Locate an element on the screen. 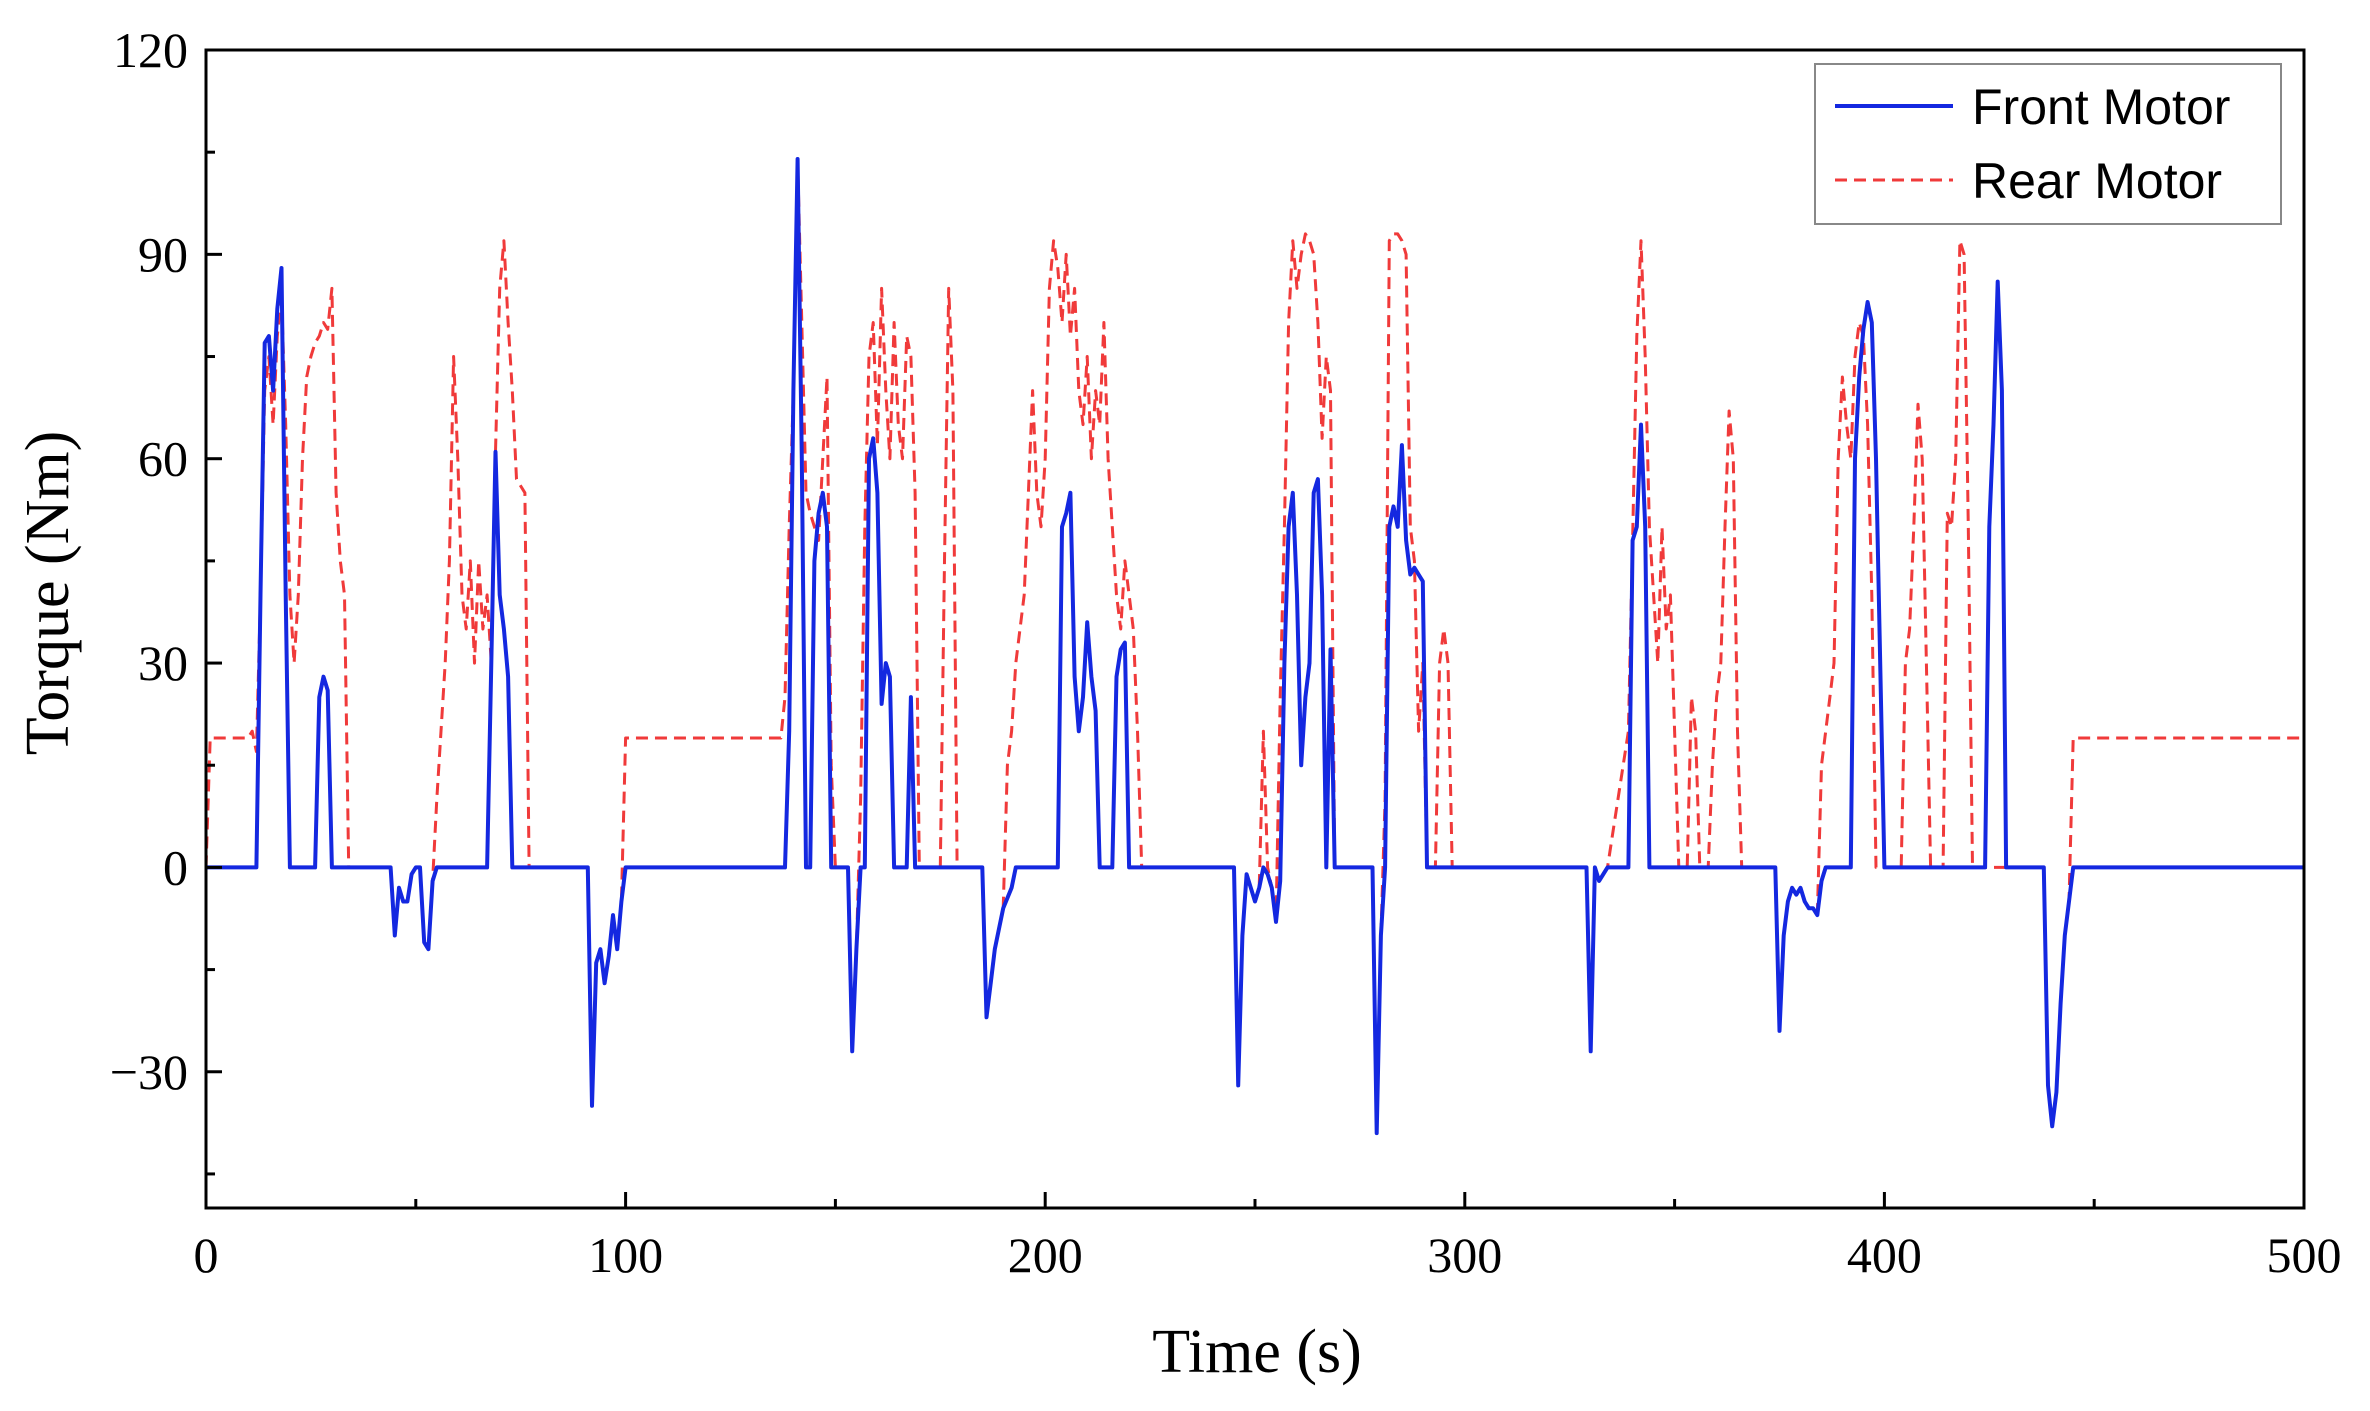 The height and width of the screenshot is (1411, 2370). x-tick-label: 100 is located at coordinates (625, 1255).